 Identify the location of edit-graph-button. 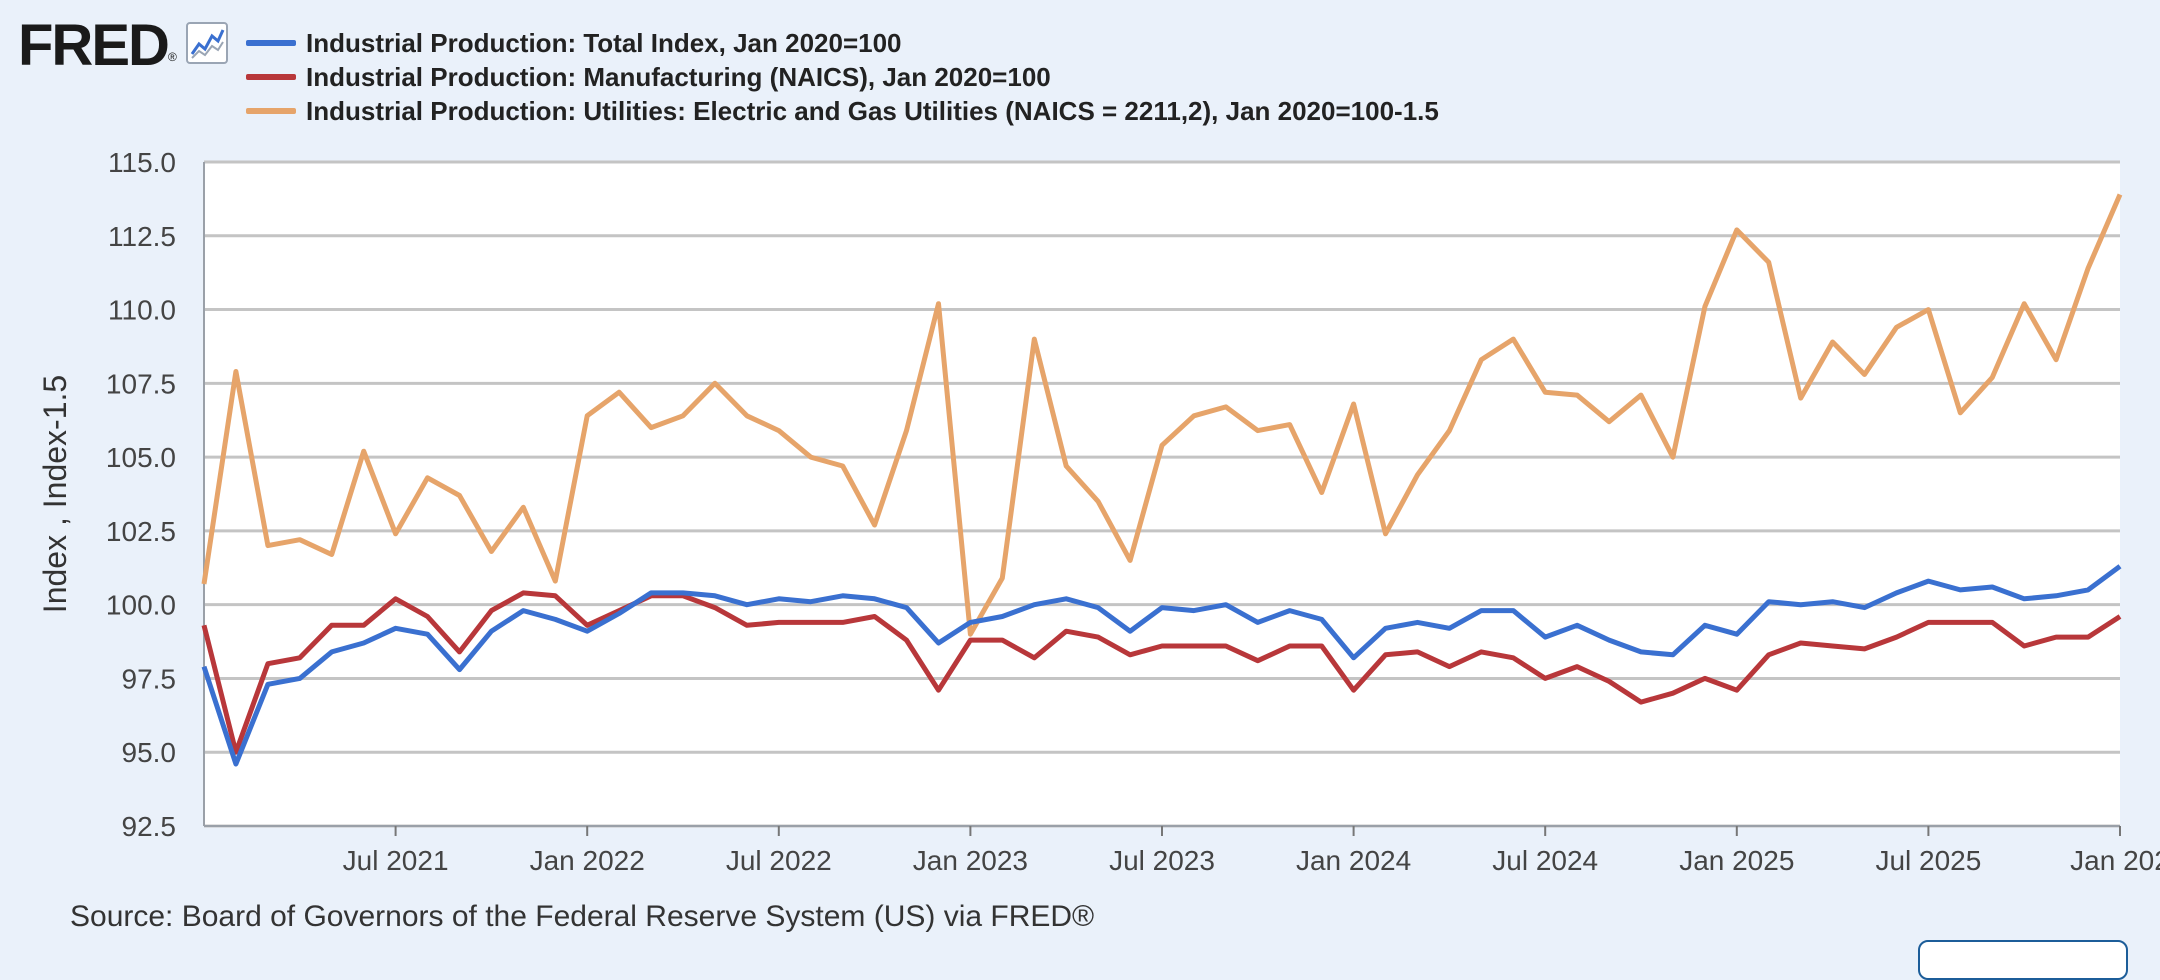
(2023, 960).